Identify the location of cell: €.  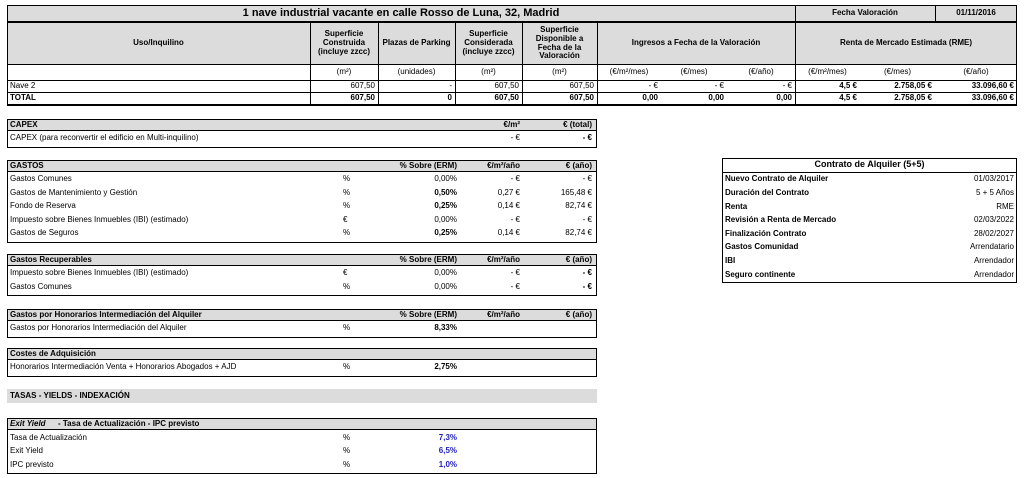
(345, 273).